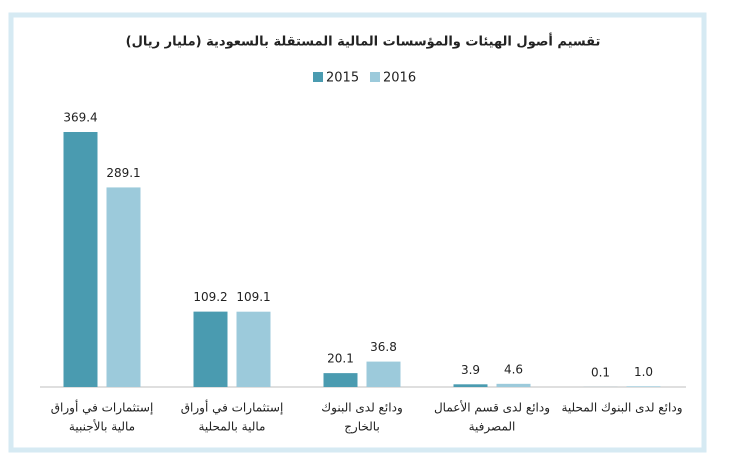 The width and height of the screenshot is (731, 473). What do you see at coordinates (210, 297) in the screenshot?
I see `data-label: 109.2` at bounding box center [210, 297].